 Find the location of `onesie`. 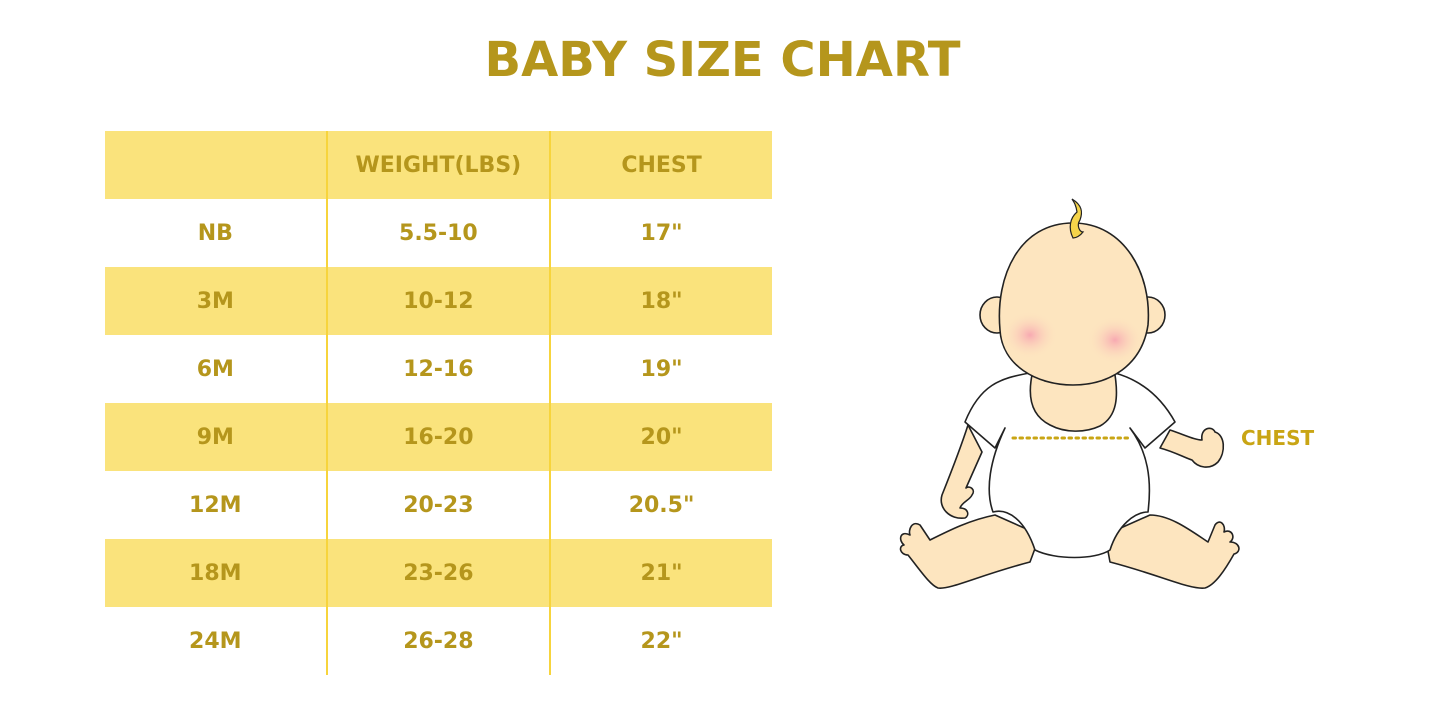

onesie is located at coordinates (1070, 465).